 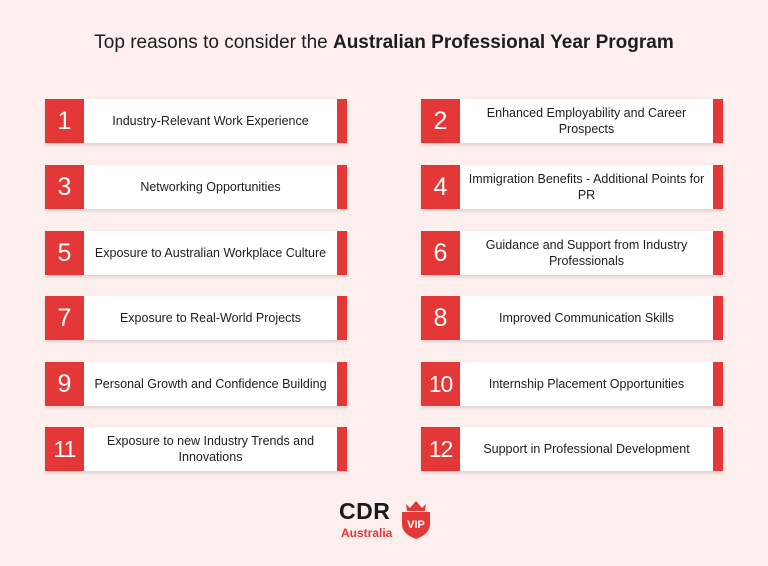 What do you see at coordinates (440, 121) in the screenshot?
I see `reason-number: 2` at bounding box center [440, 121].